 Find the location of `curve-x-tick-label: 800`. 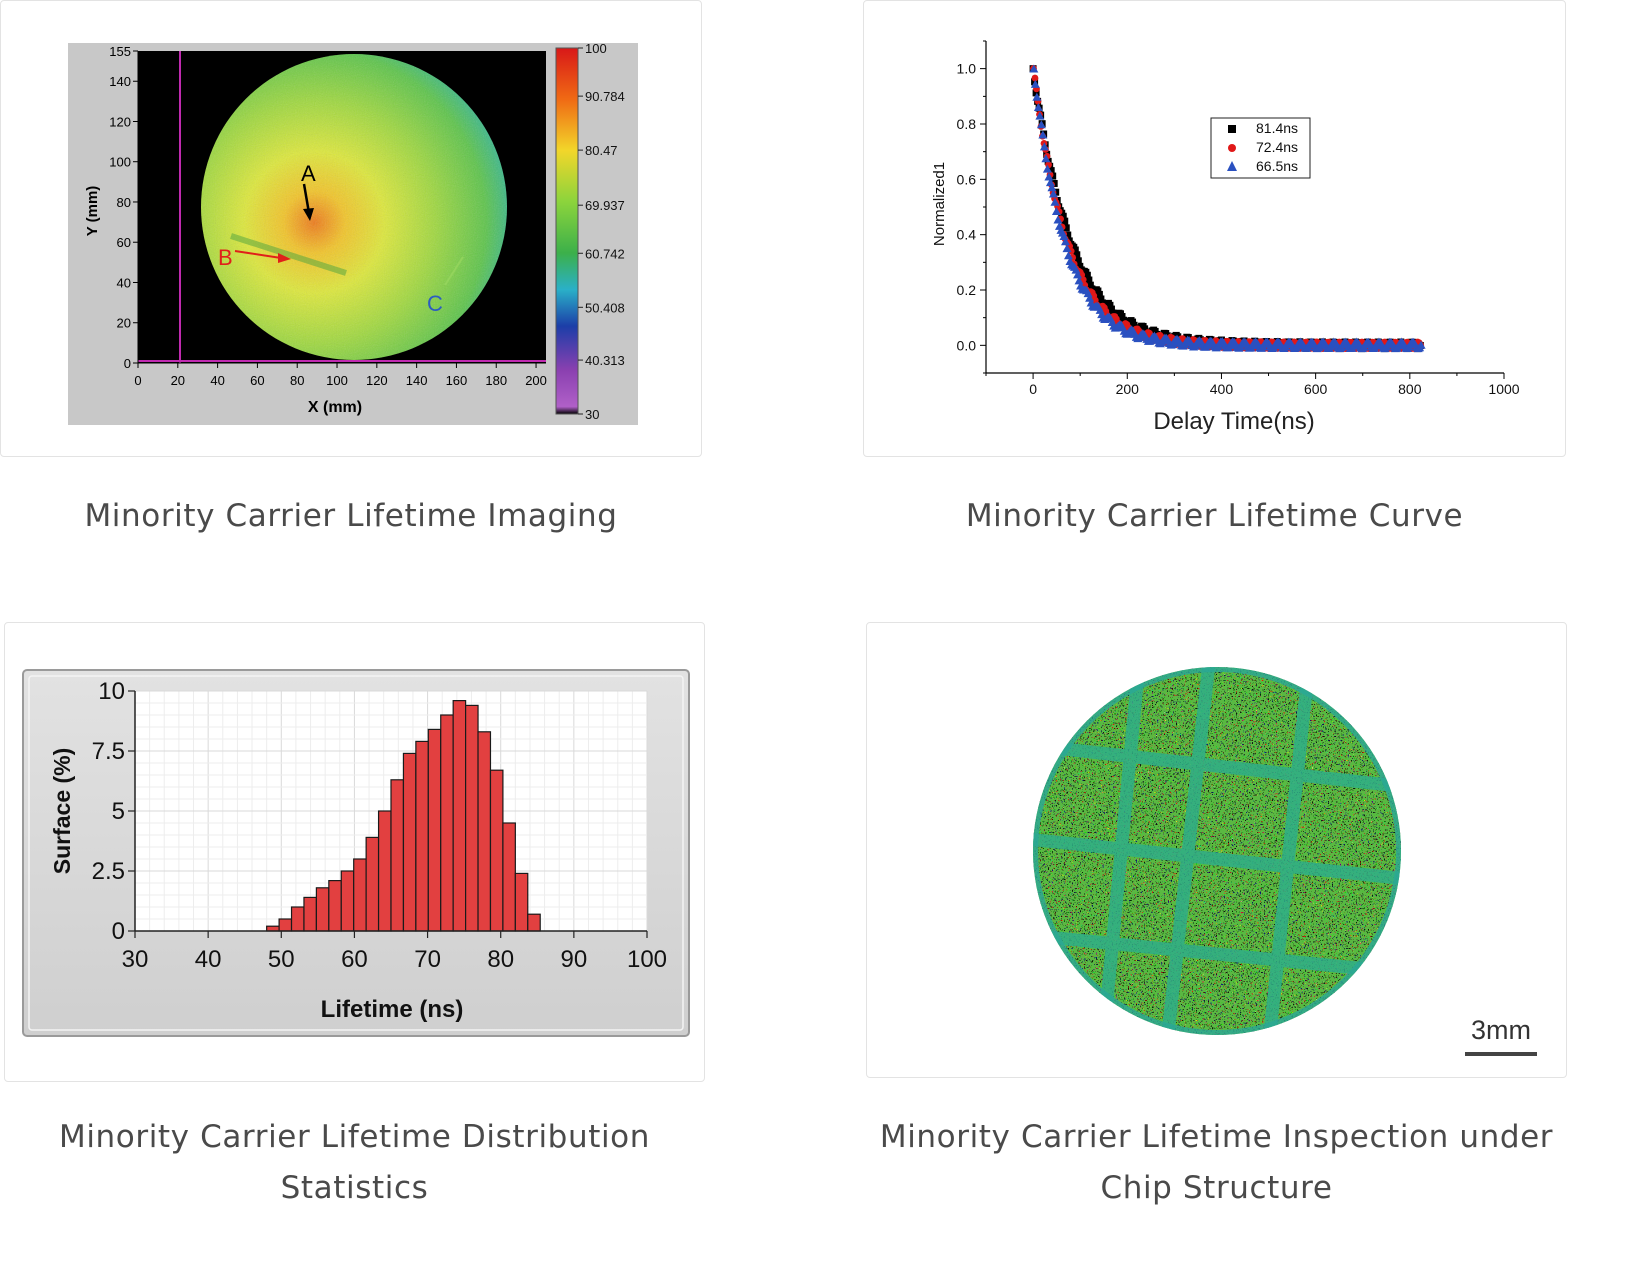

curve-x-tick-label: 800 is located at coordinates (1410, 389).